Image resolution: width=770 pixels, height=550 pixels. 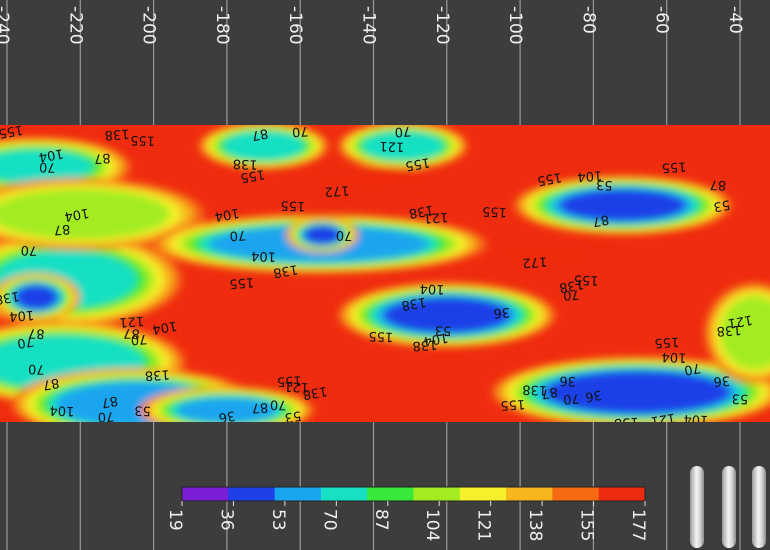 What do you see at coordinates (432, 525) in the screenshot?
I see `colorbar-level-label: 104` at bounding box center [432, 525].